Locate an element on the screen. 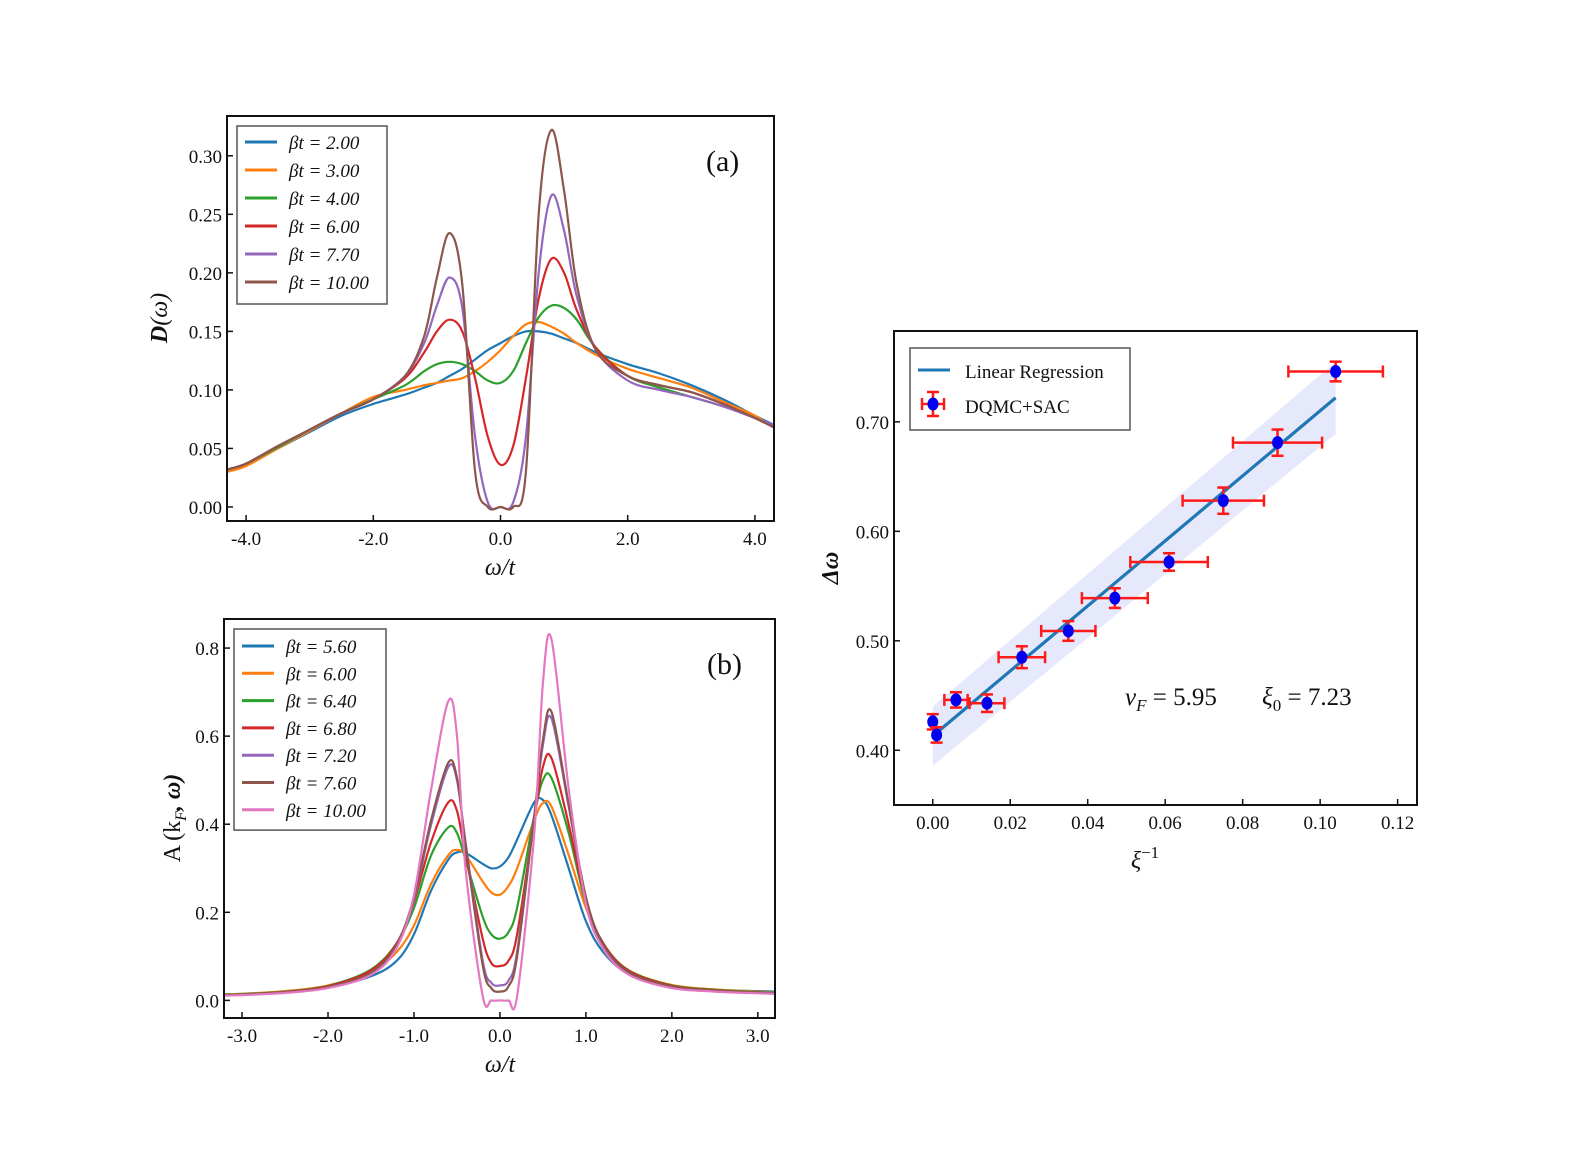  legend-label-dqmc: DQMC+SAC is located at coordinates (1017, 407).